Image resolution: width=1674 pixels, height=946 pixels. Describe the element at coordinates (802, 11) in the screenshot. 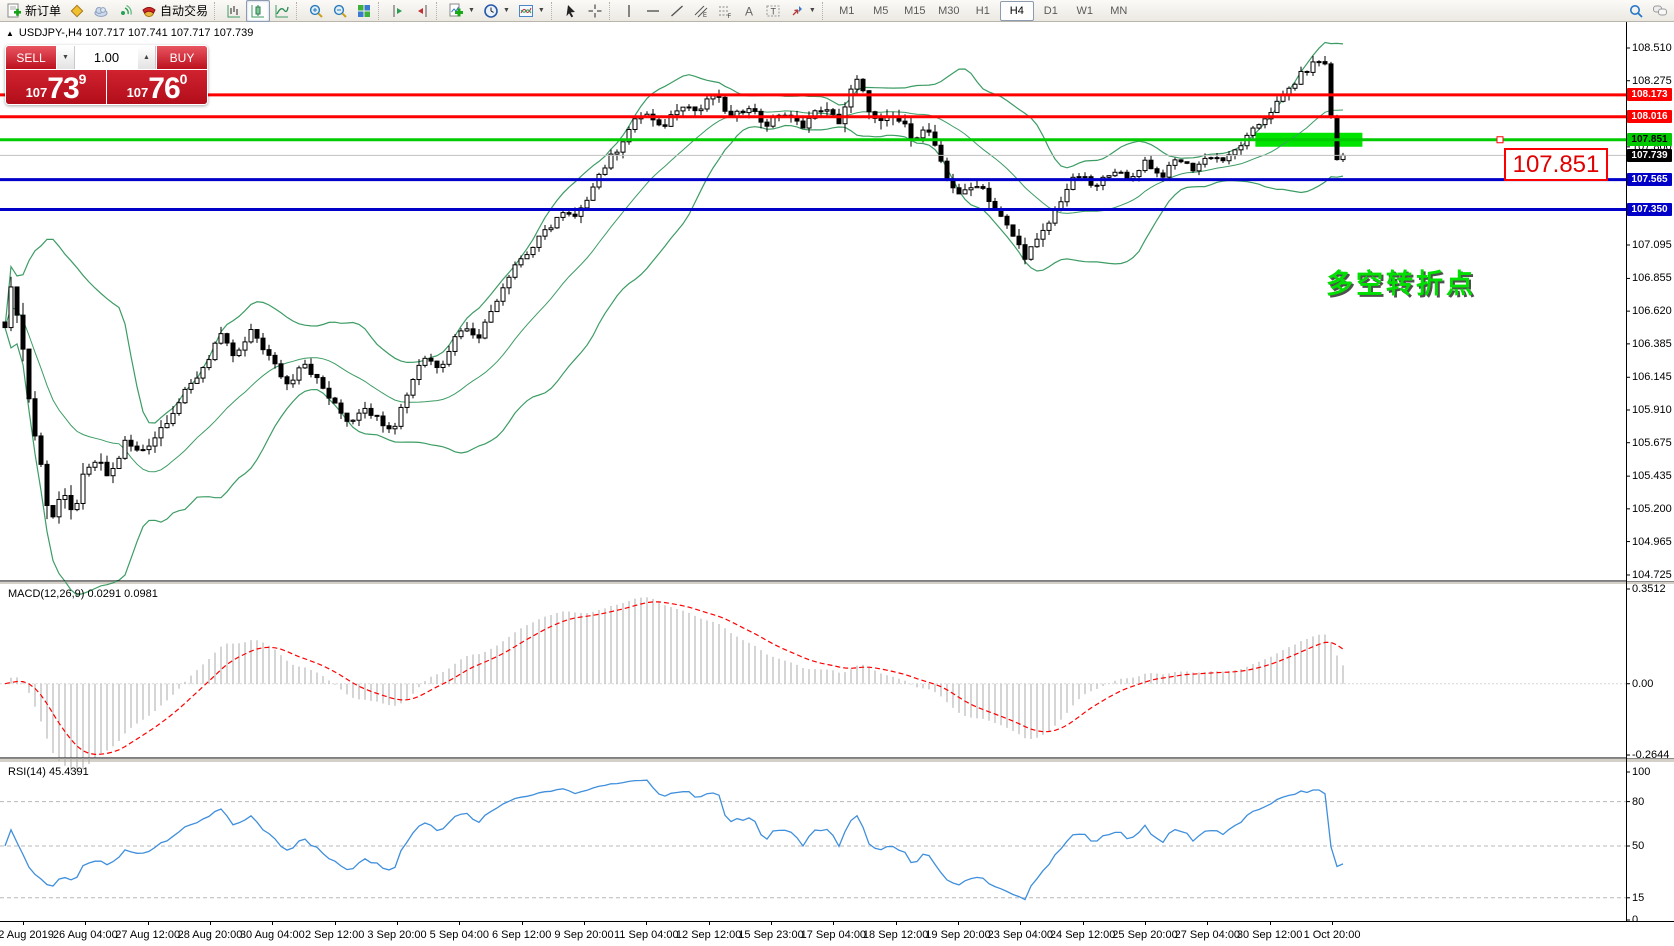

I see `arrows-button: ▼` at that location.